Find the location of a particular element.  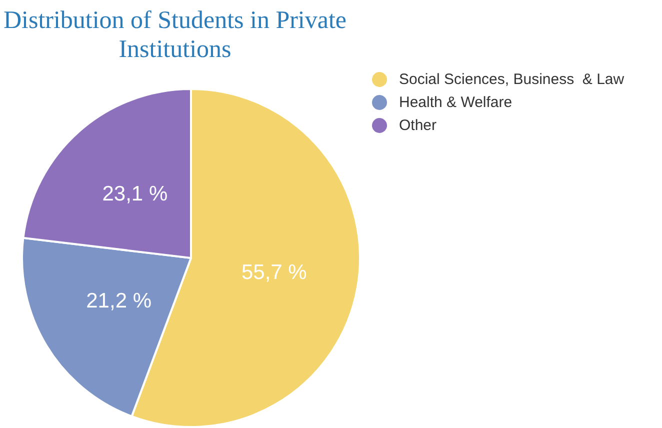

legend-label: Other is located at coordinates (418, 125).